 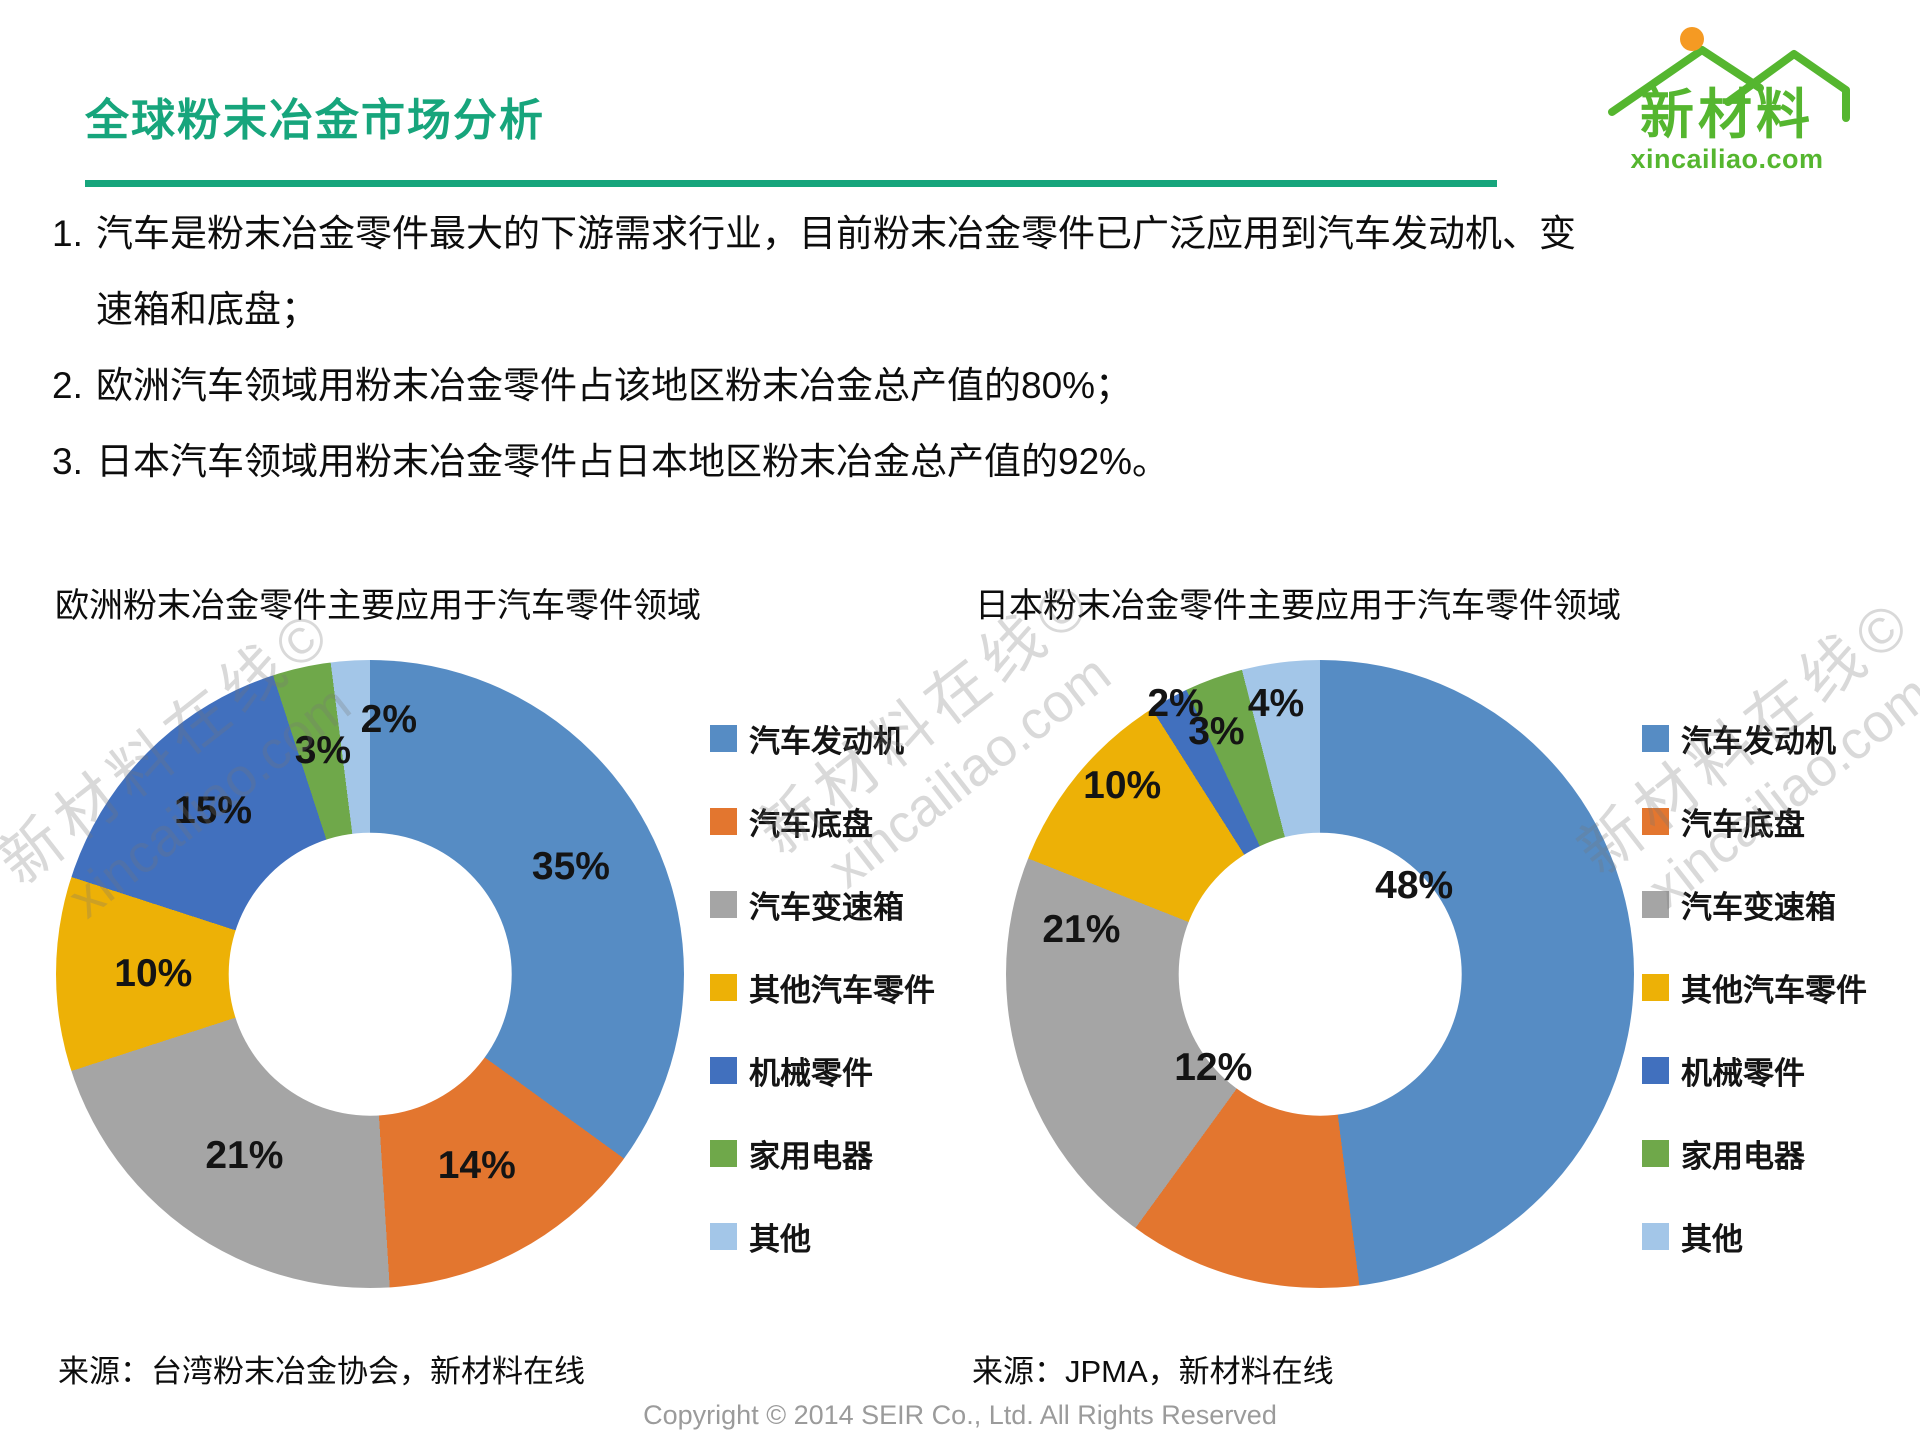 What do you see at coordinates (1298, 606) in the screenshot?
I see `chart-title-japan: 日本粉末冶金零件主要应用于汽车零件领域` at bounding box center [1298, 606].